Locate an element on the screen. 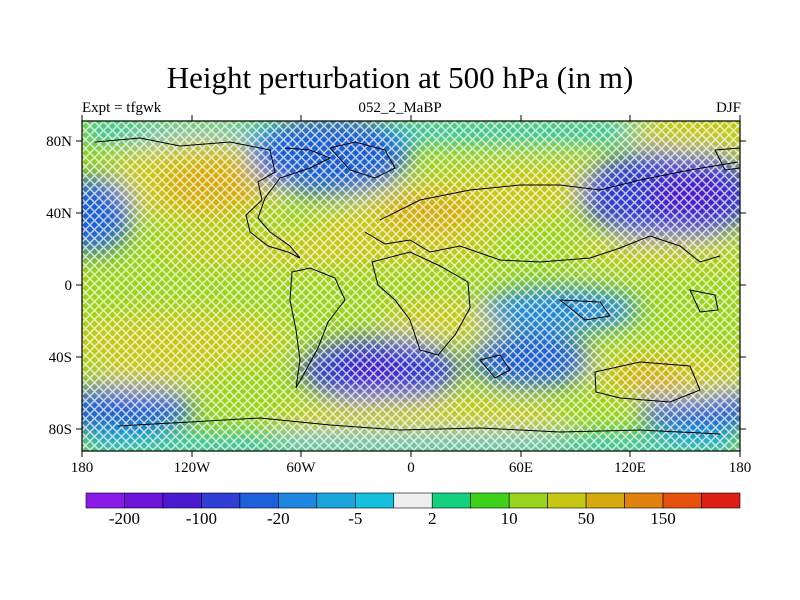 This screenshot has height=600, width=800. lat-label-40n: 40N is located at coordinates (59, 214).